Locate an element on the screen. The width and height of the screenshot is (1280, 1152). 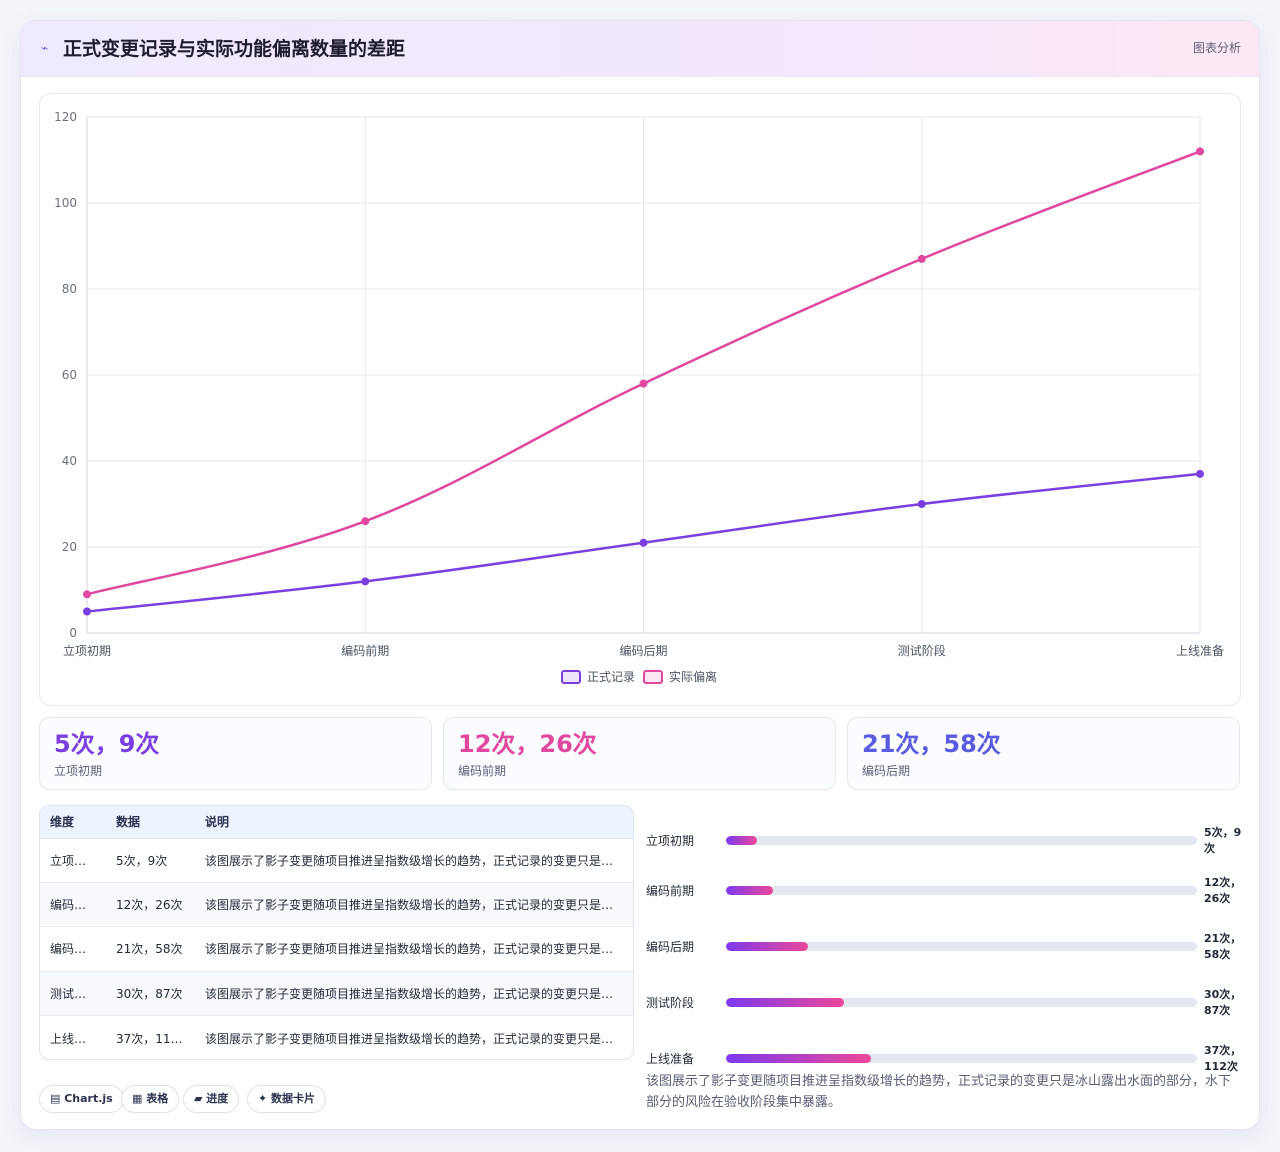
table-cell: 21次，58次 is located at coordinates (149, 949).